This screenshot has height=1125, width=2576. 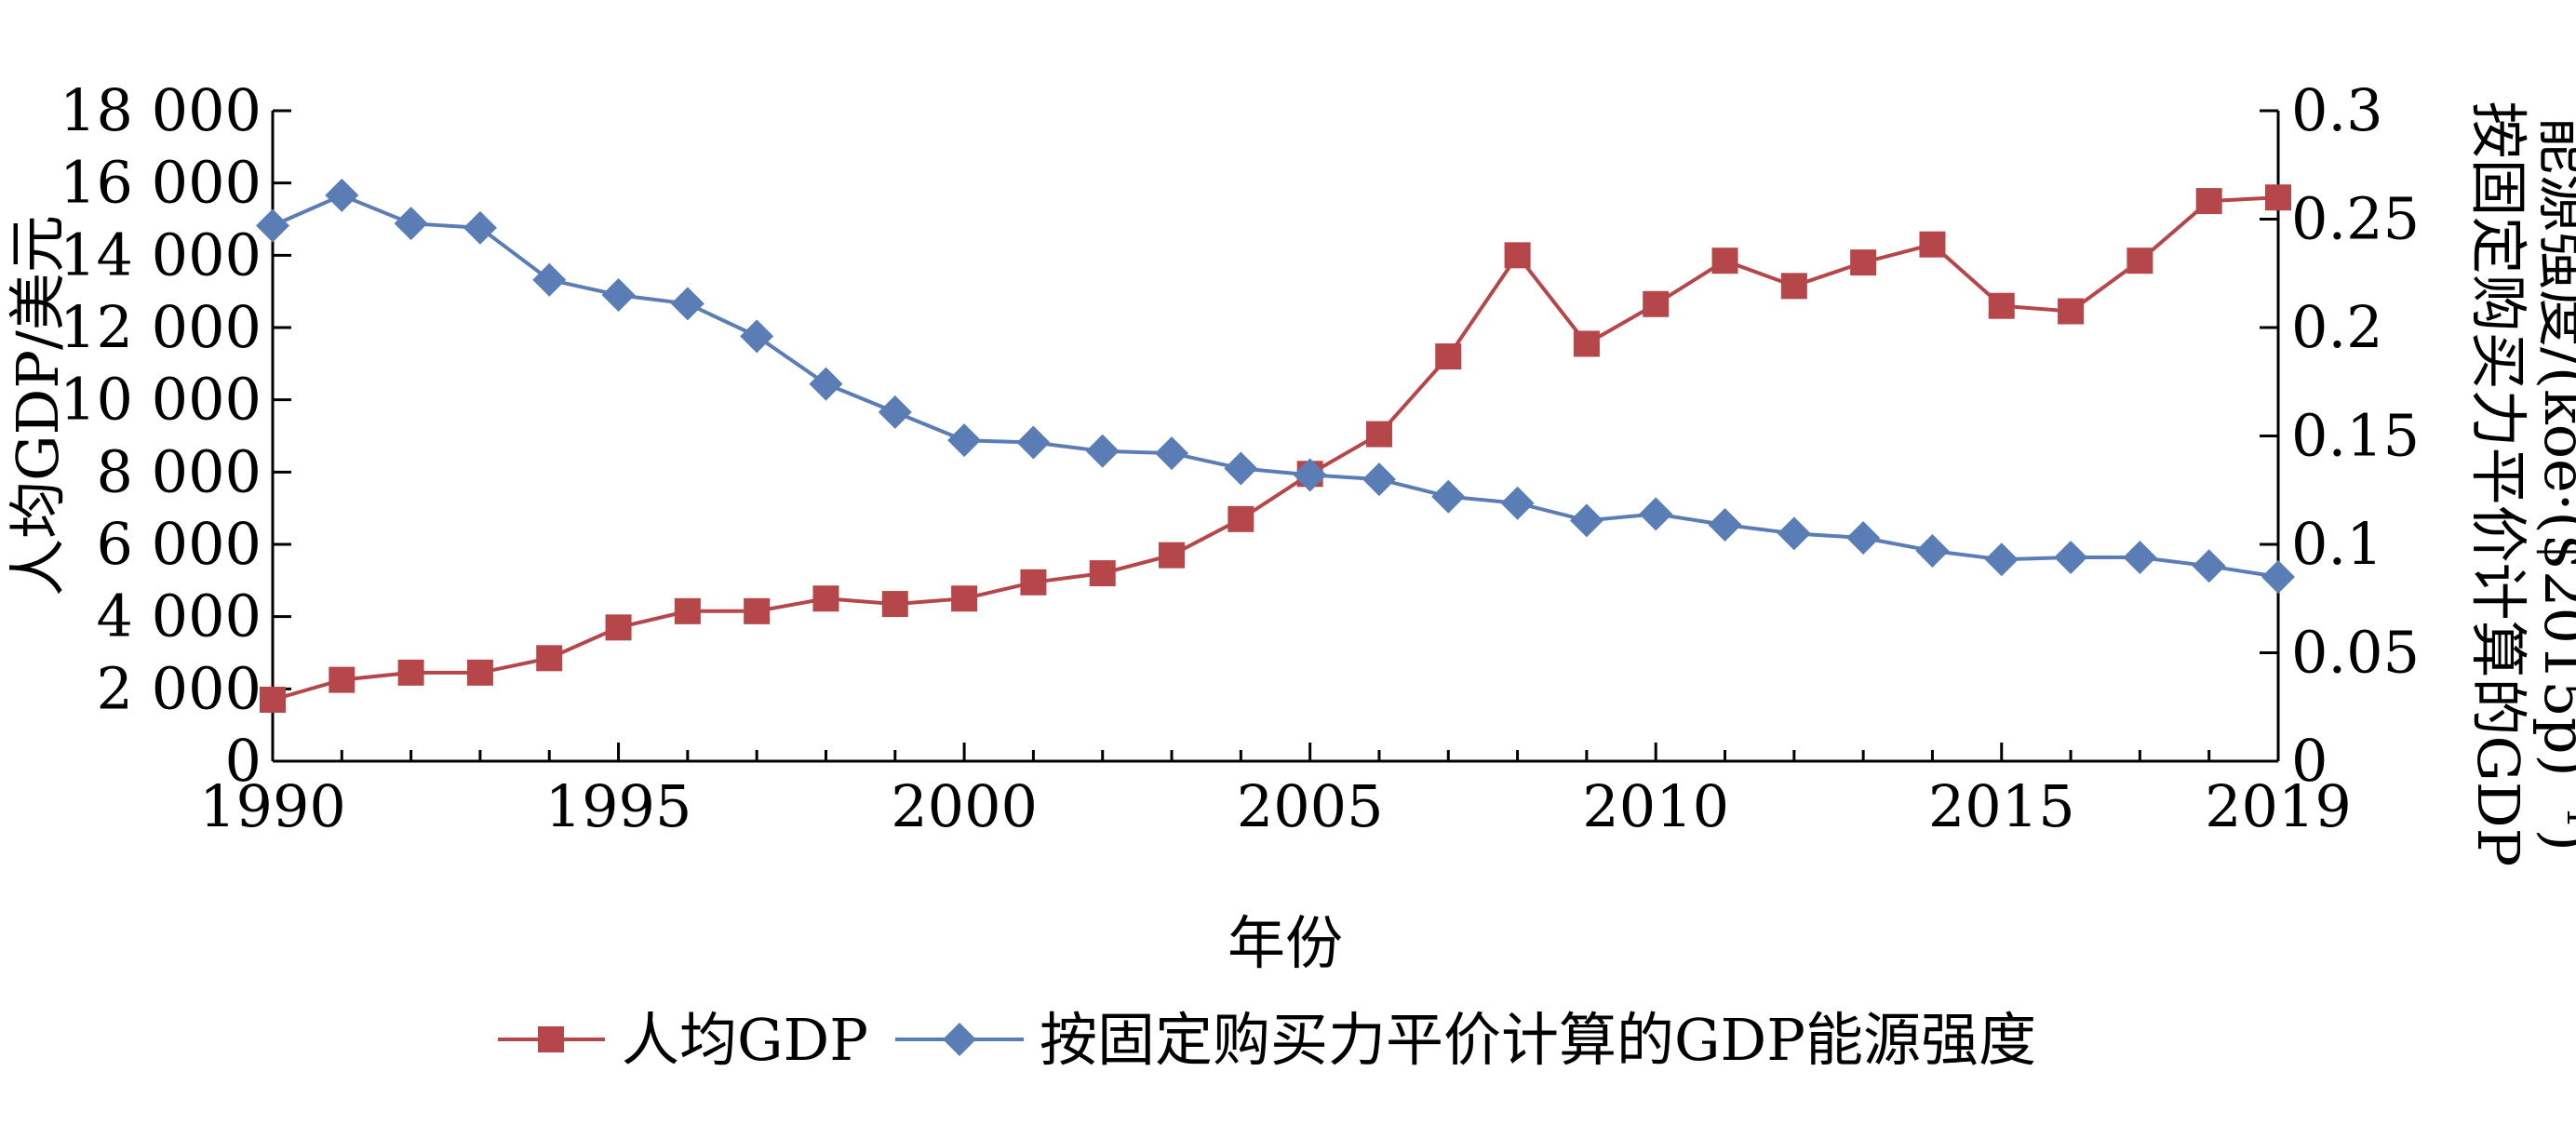 I want to click on x-tick-label: 2005, so click(x=1310, y=806).